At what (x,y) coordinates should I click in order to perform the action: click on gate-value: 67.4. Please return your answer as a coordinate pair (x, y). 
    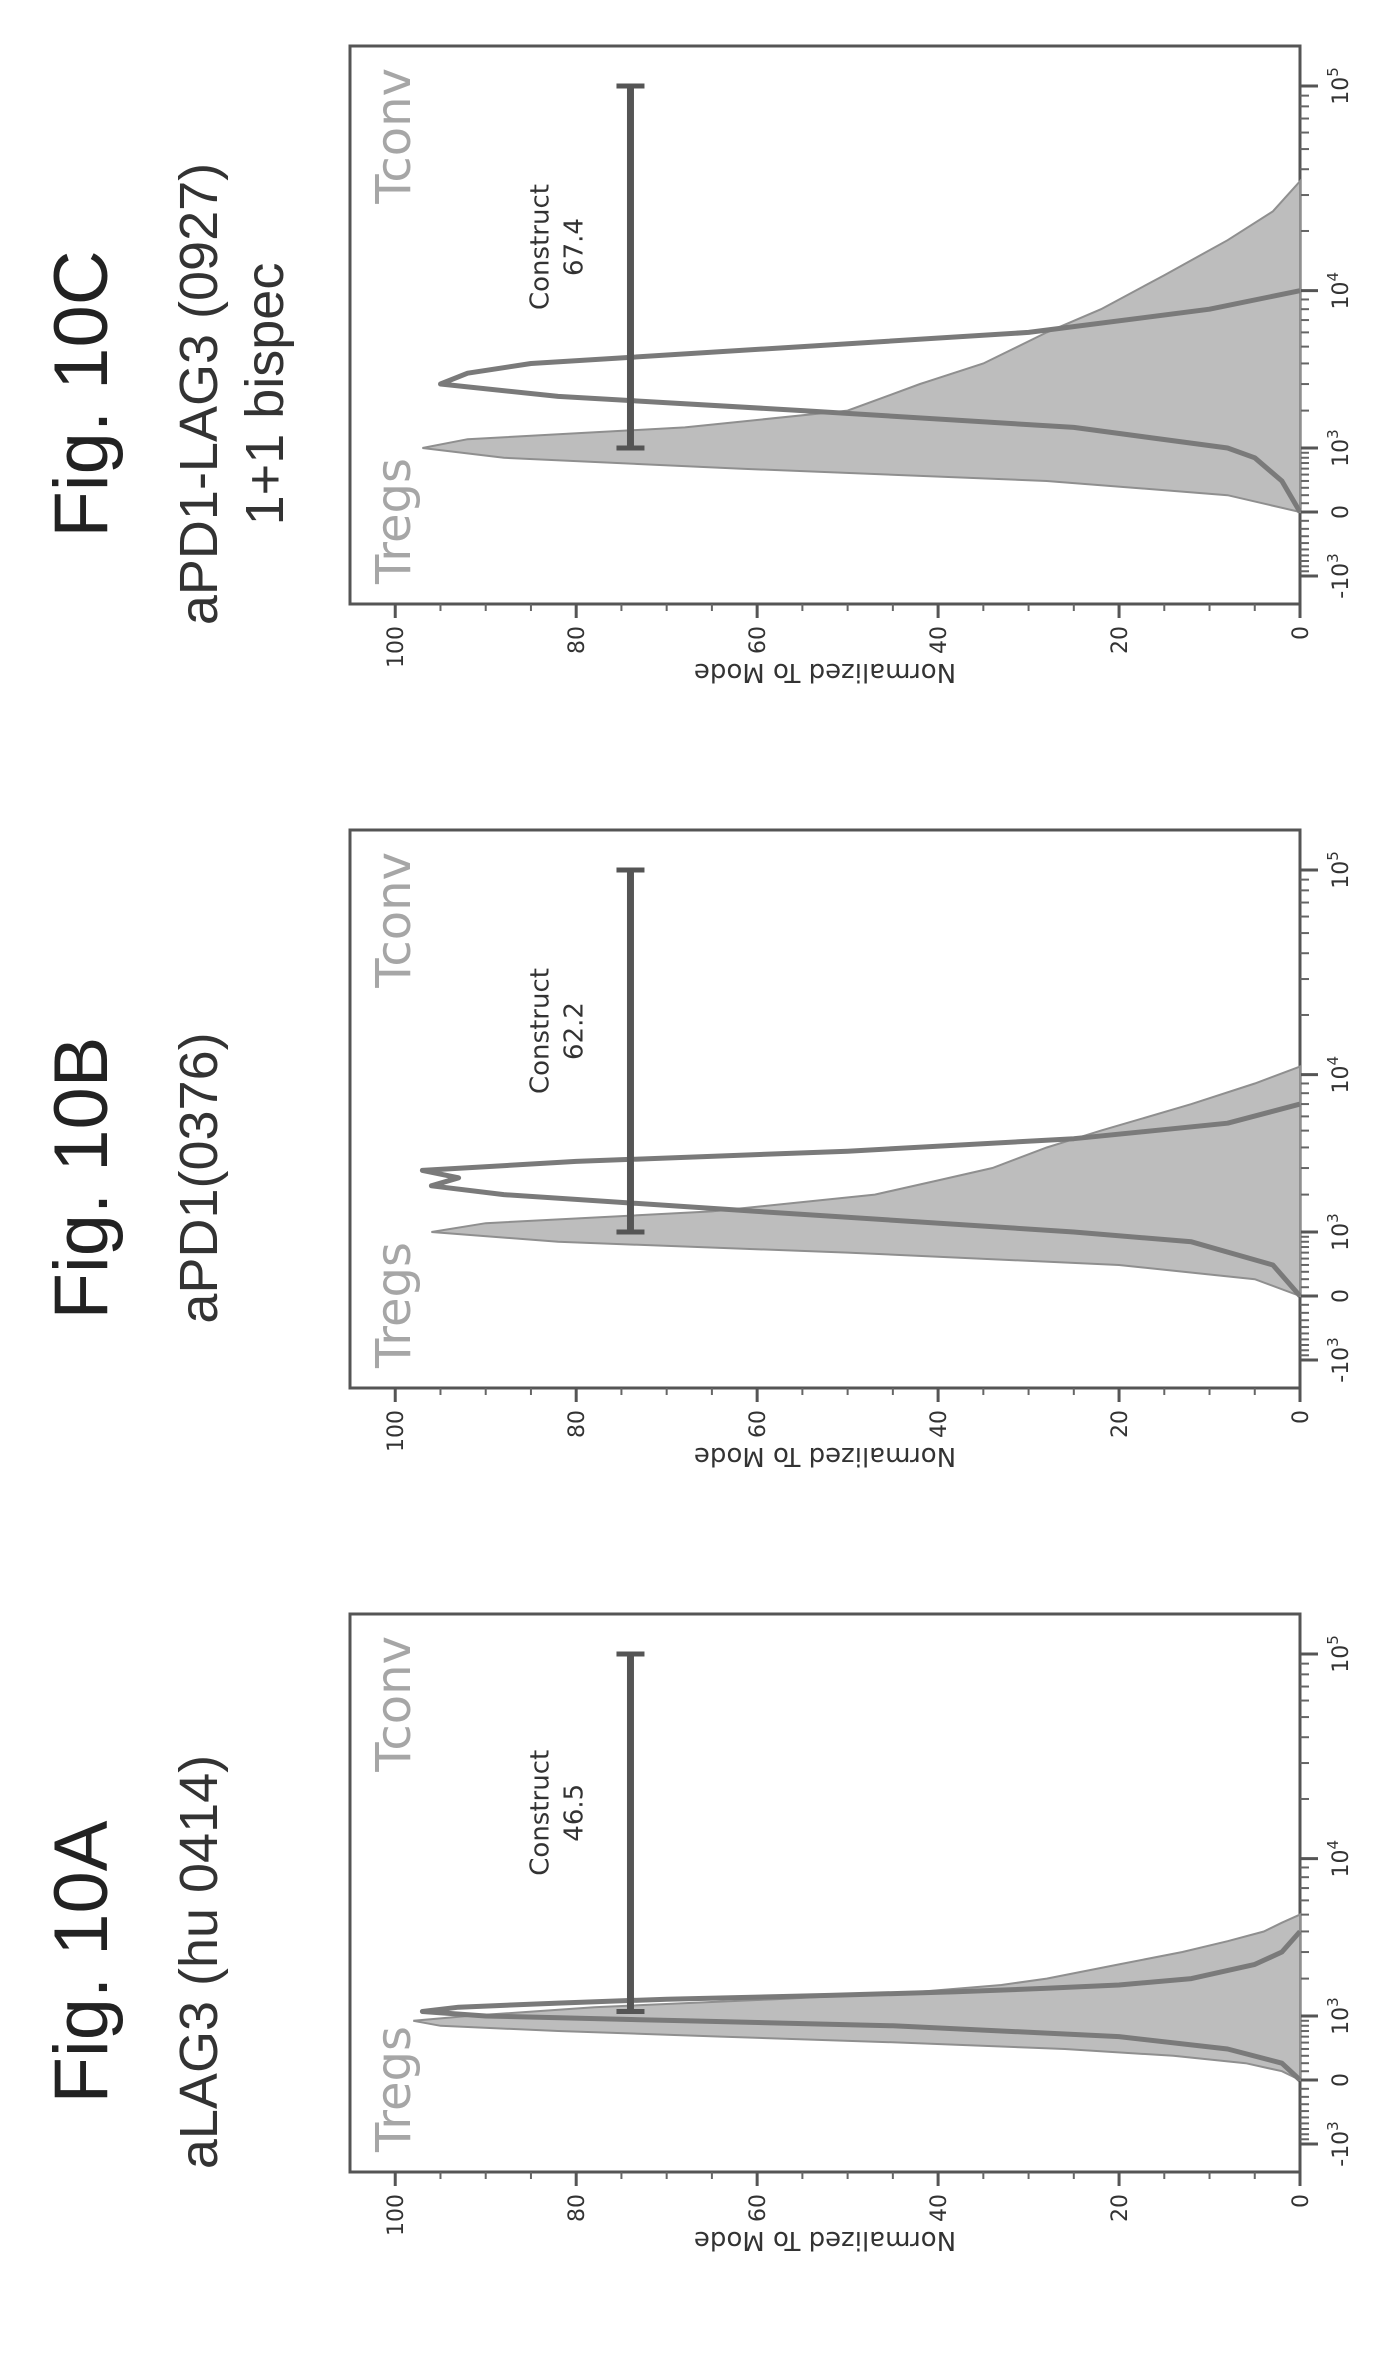
    Looking at the image, I should click on (574, 247).